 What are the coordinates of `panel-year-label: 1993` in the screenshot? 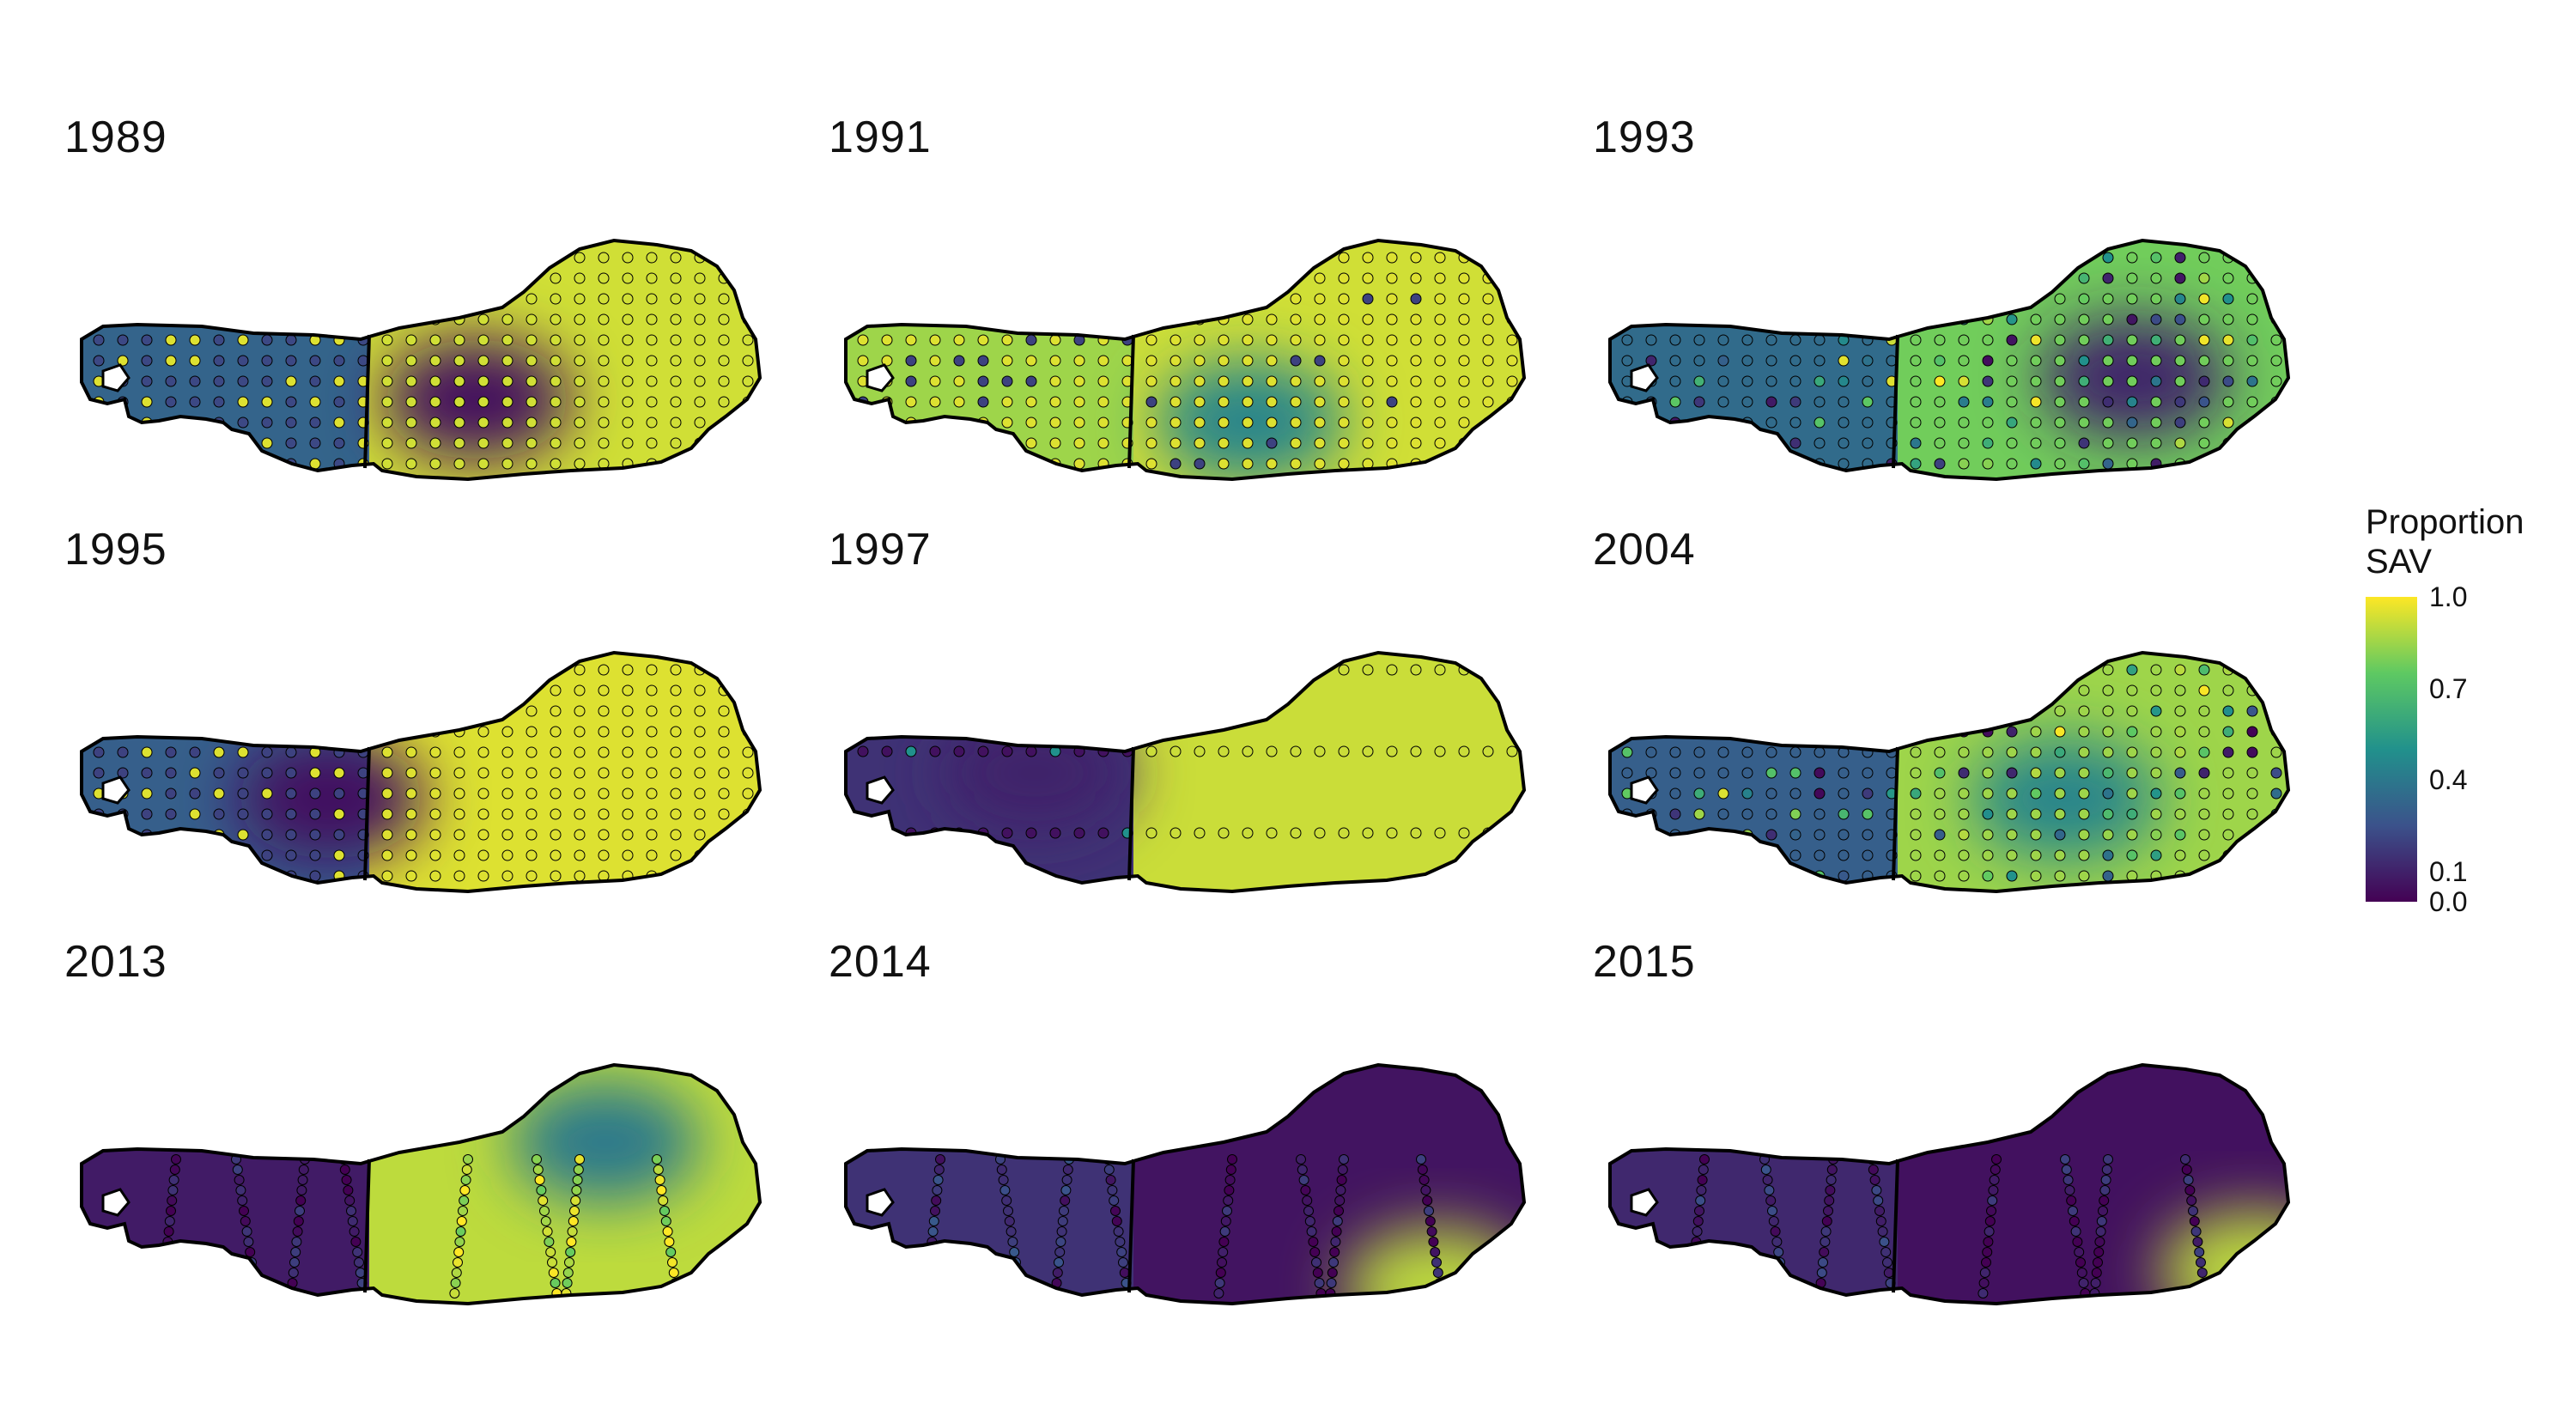 It's located at (1645, 137).